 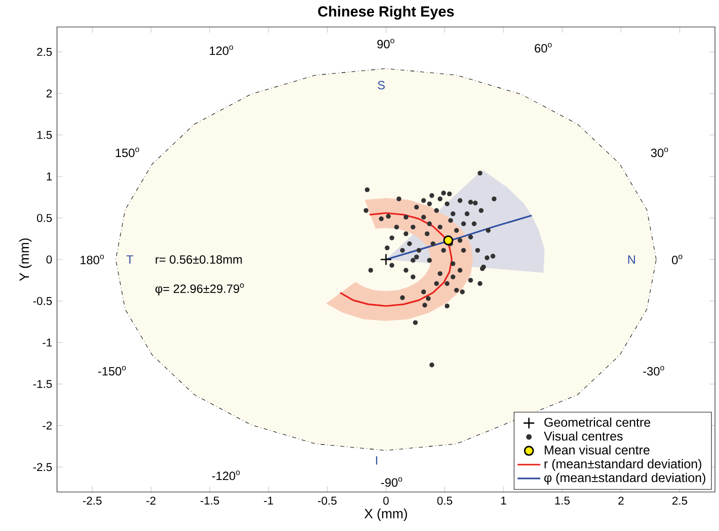 What do you see at coordinates (444, 500) in the screenshot?
I see `x-tick-label: 0.5` at bounding box center [444, 500].